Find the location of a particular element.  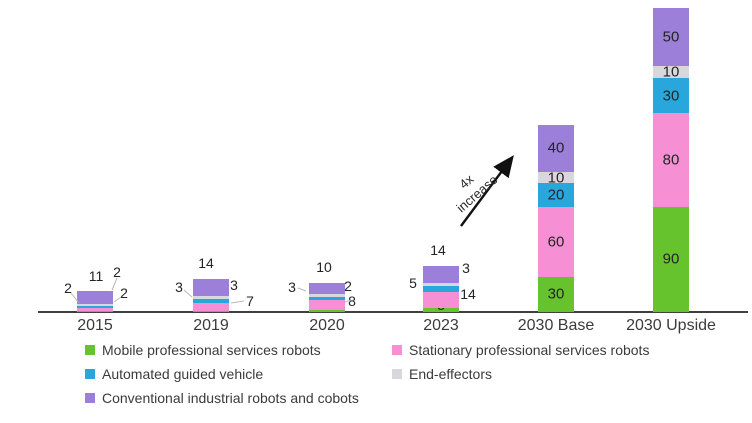

x-axis-label-2023: 2023 is located at coordinates (441, 325).